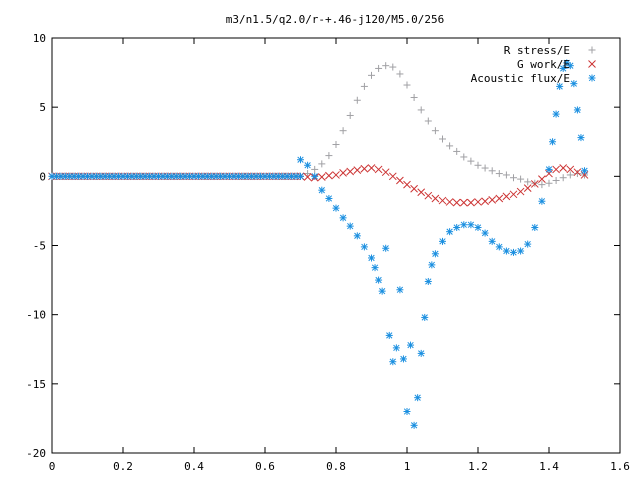 The width and height of the screenshot is (640, 480). What do you see at coordinates (39, 246) in the screenshot?
I see `y-tick-label: -5` at bounding box center [39, 246].